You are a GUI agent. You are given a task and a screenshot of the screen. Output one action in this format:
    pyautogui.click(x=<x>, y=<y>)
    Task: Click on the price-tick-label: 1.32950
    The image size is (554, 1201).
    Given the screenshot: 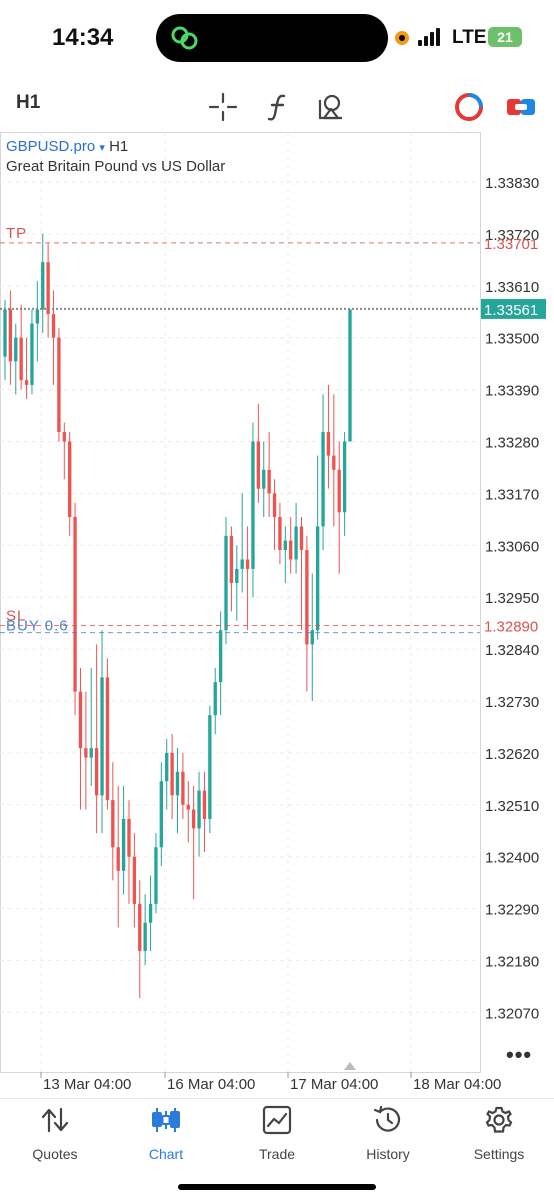 What is the action you would take?
    pyautogui.click(x=512, y=598)
    